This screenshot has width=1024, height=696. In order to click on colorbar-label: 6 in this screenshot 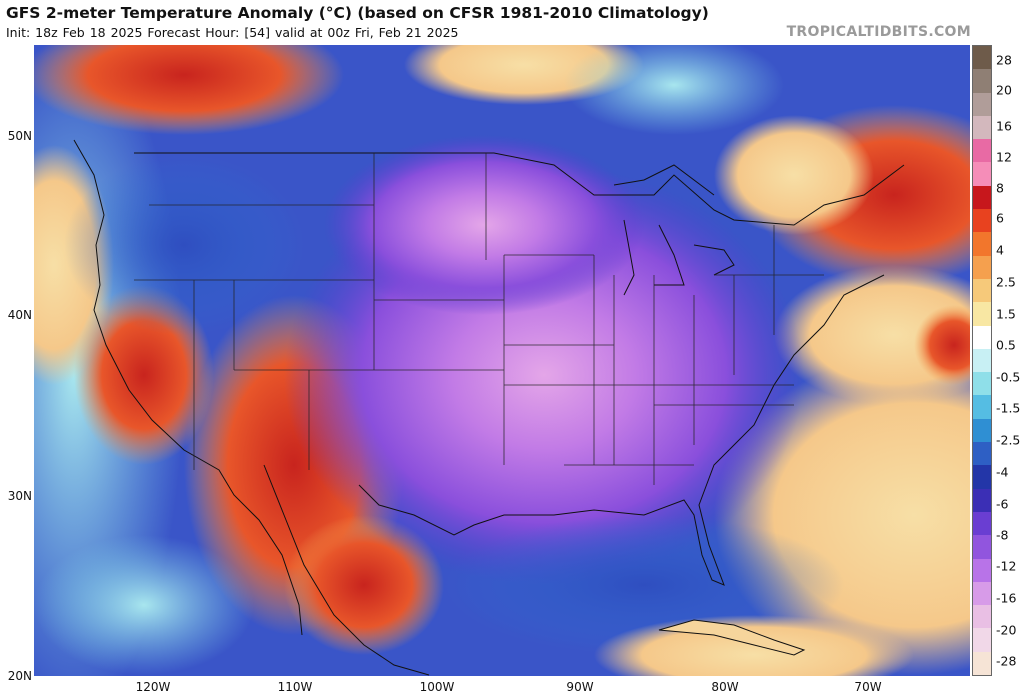, I will do `click(1000, 218)`.